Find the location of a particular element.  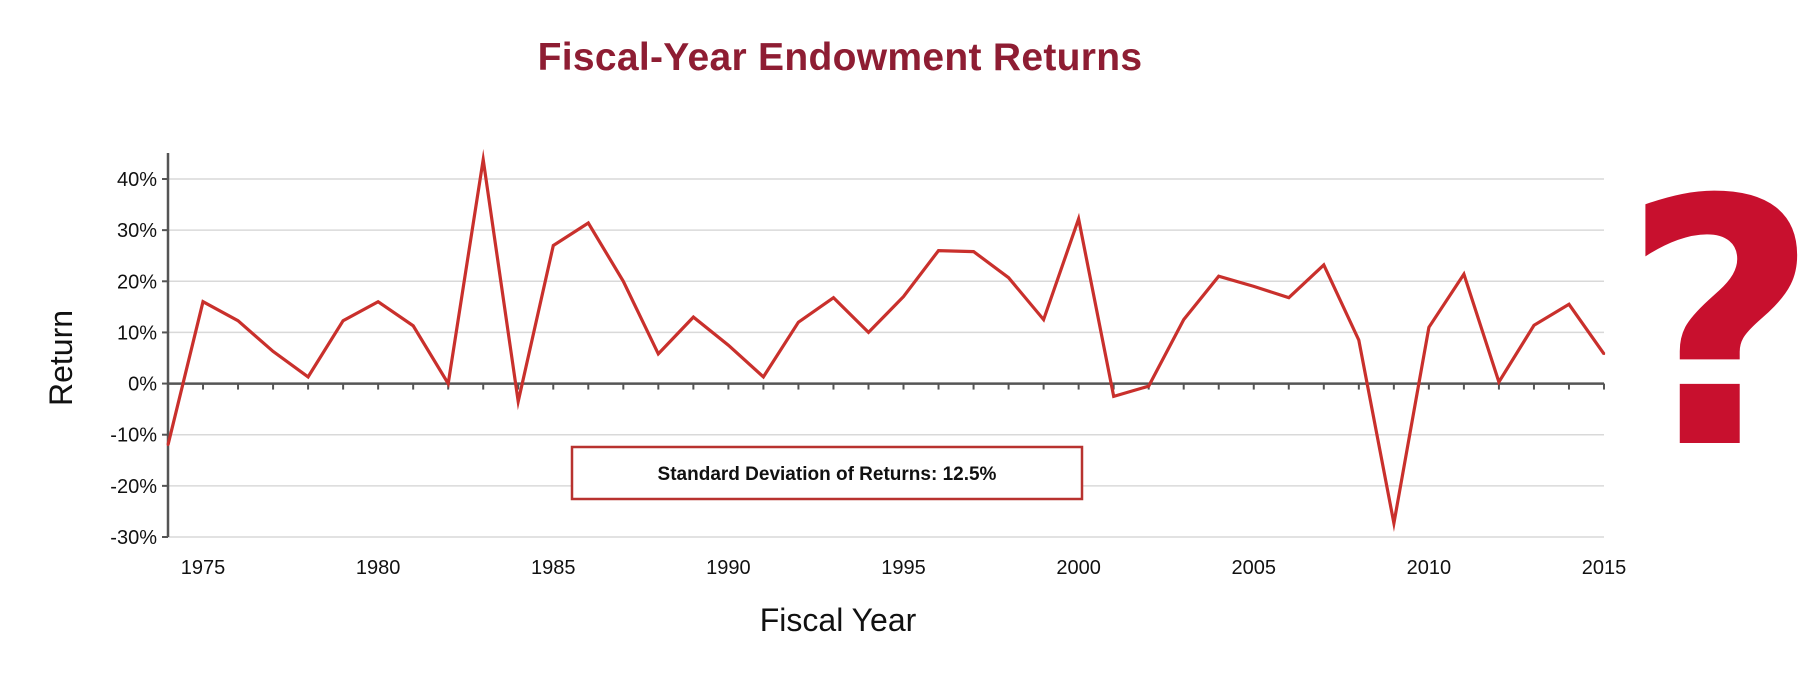

x-tick-label: 1980 is located at coordinates (378, 568).